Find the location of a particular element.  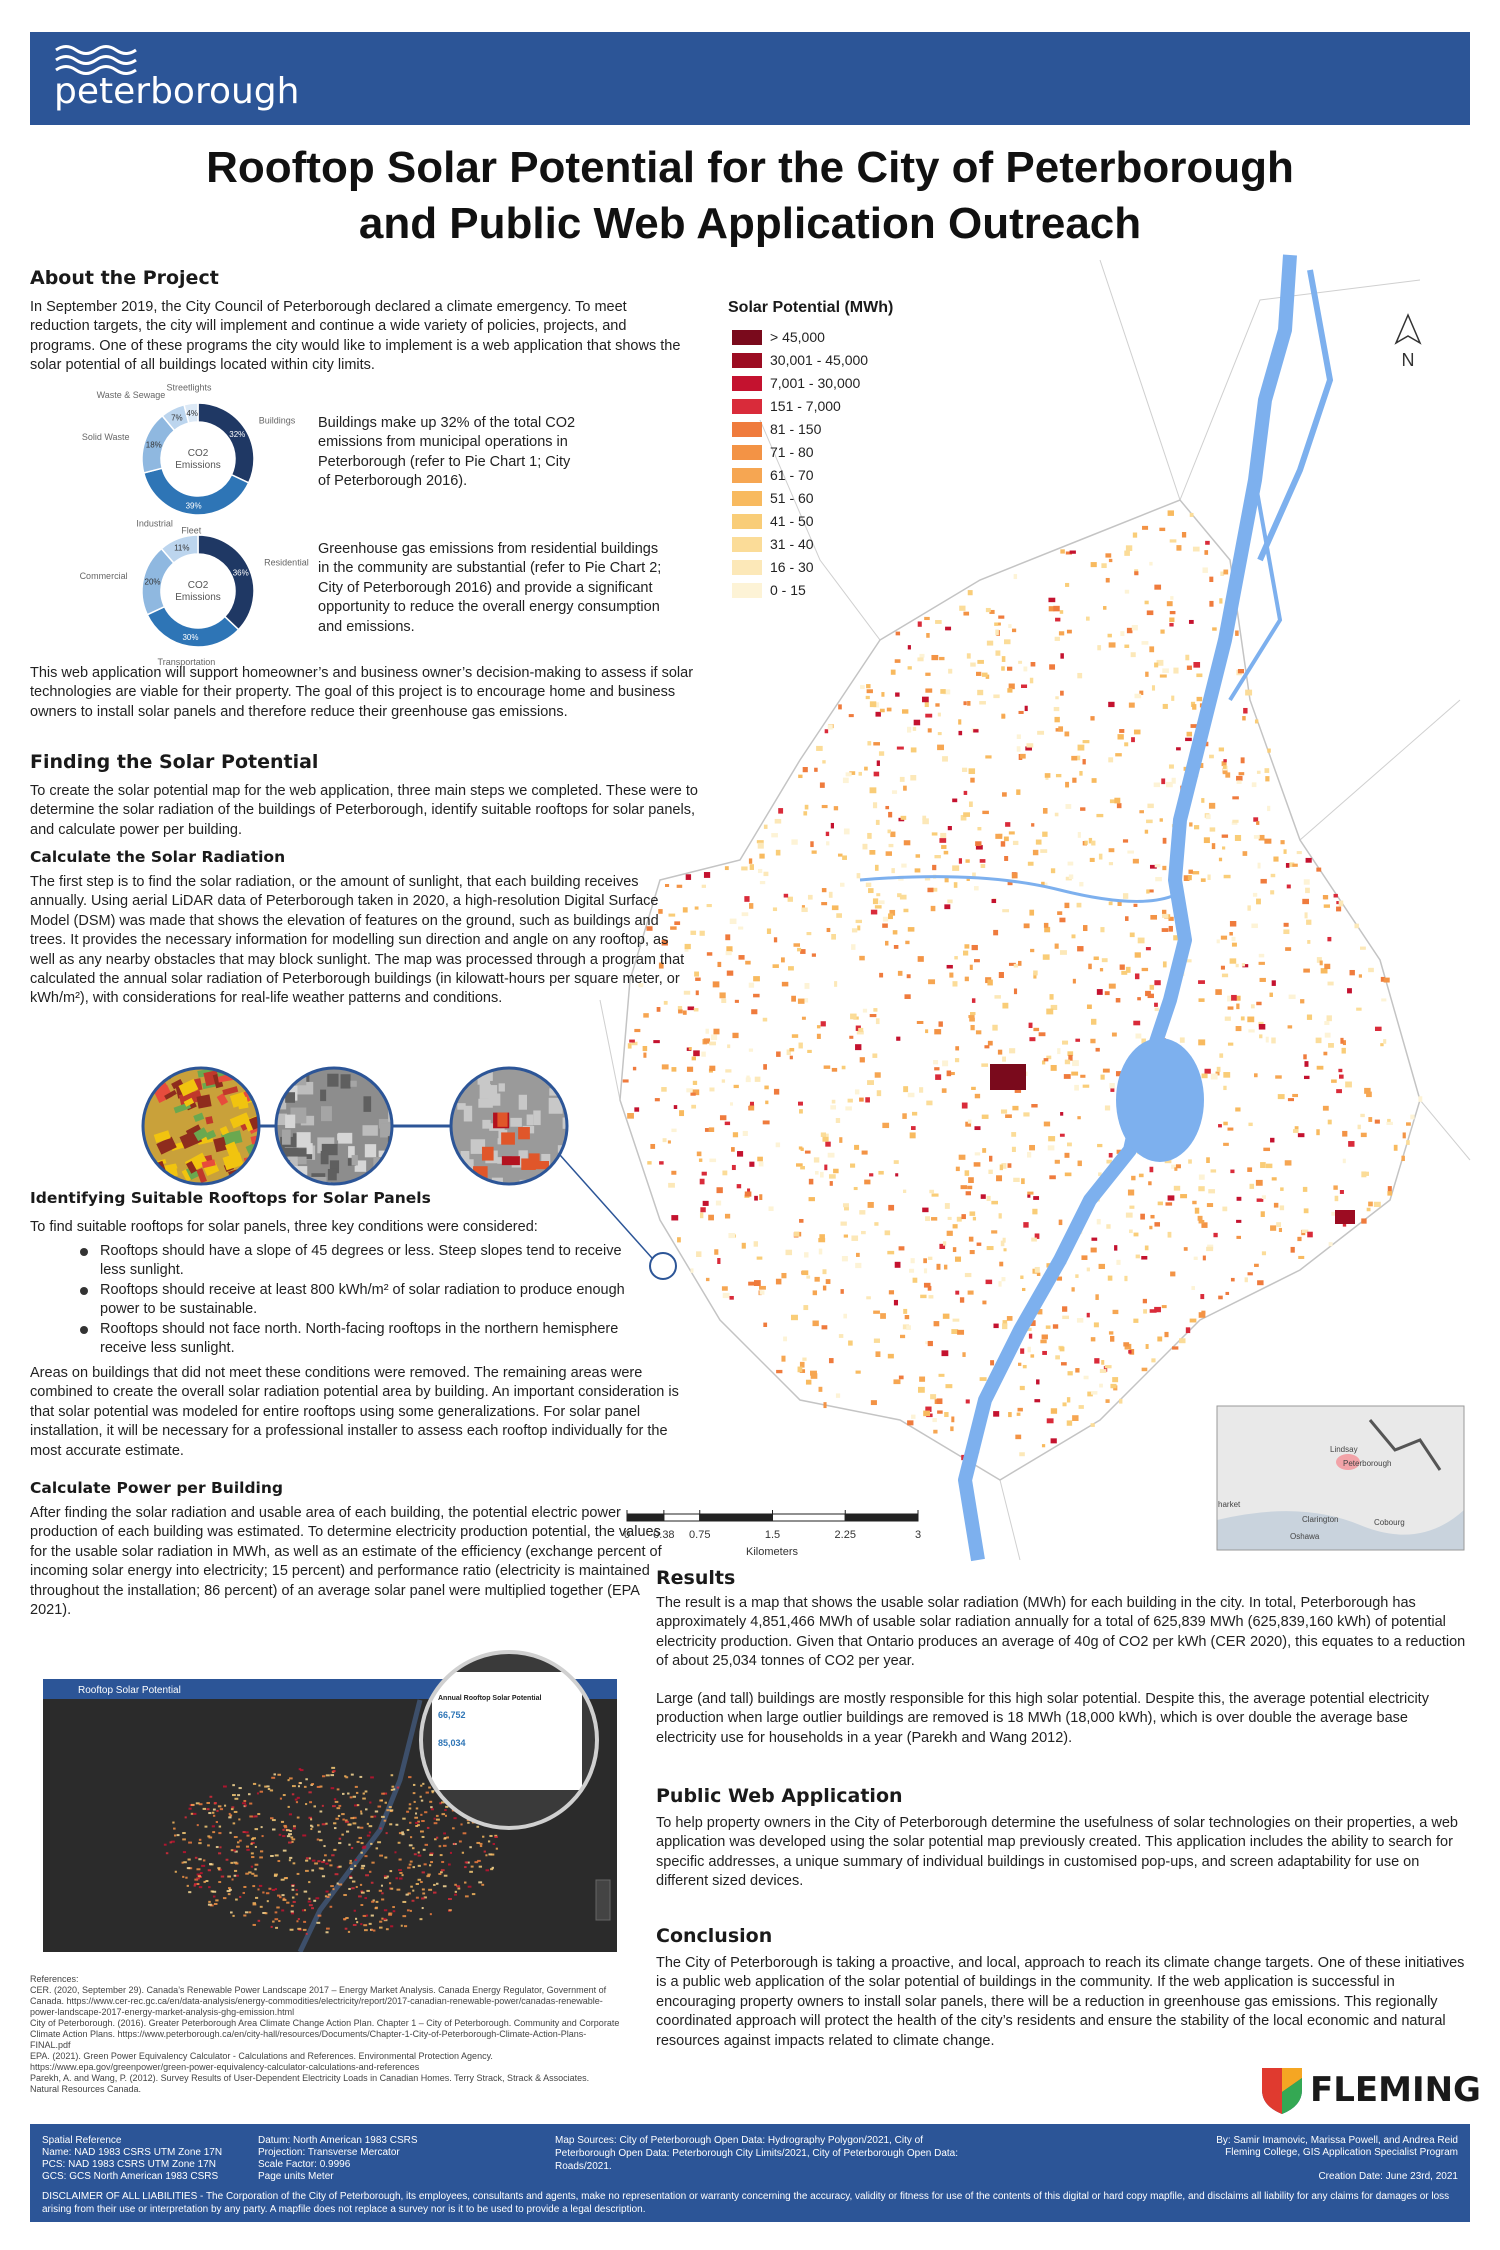

center-label: CO2 is located at coordinates (198, 453).